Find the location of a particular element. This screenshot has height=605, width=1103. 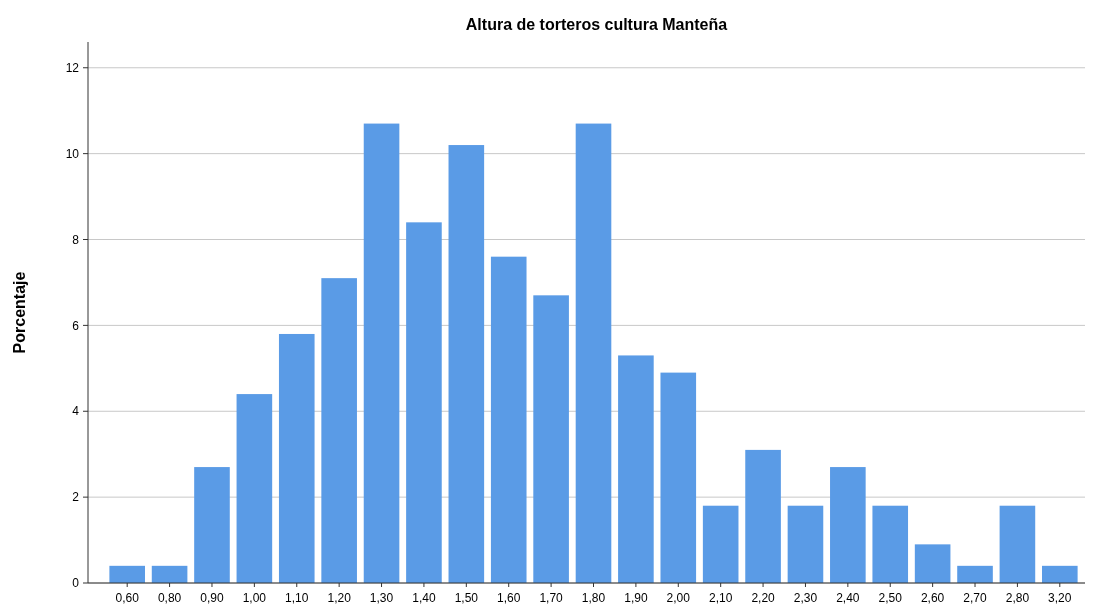

x-tick-label: 1,10 is located at coordinates (297, 598).